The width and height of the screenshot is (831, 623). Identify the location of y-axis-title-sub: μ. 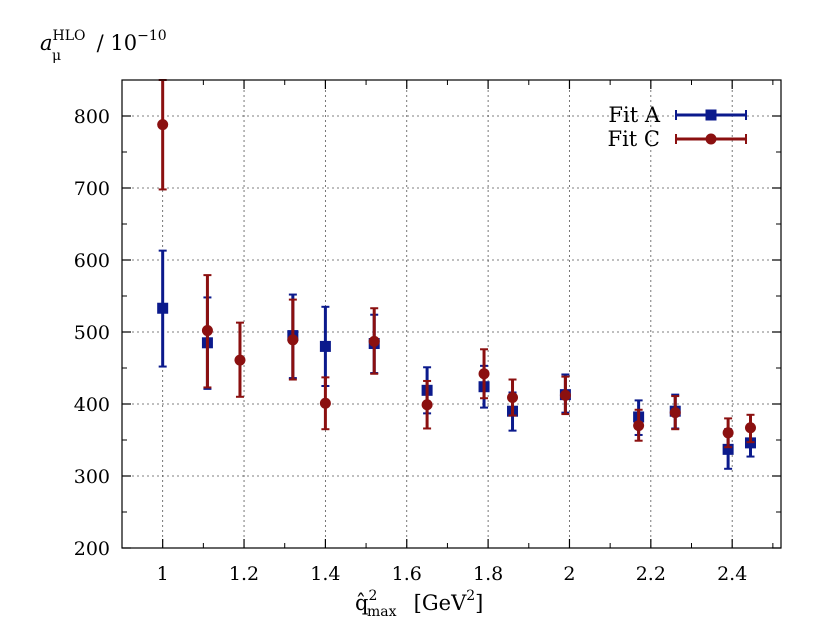
(56, 56).